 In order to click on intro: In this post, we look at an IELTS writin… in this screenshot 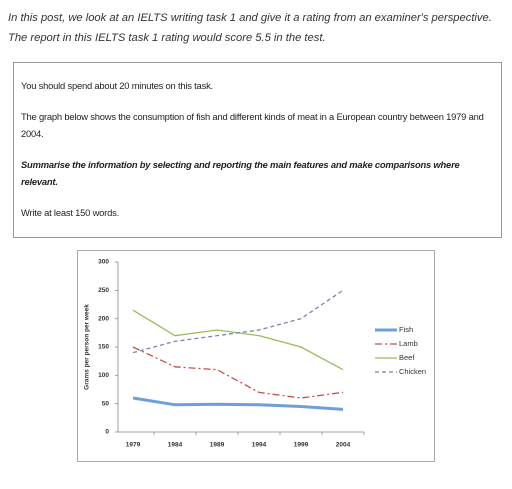, I will do `click(258, 28)`.